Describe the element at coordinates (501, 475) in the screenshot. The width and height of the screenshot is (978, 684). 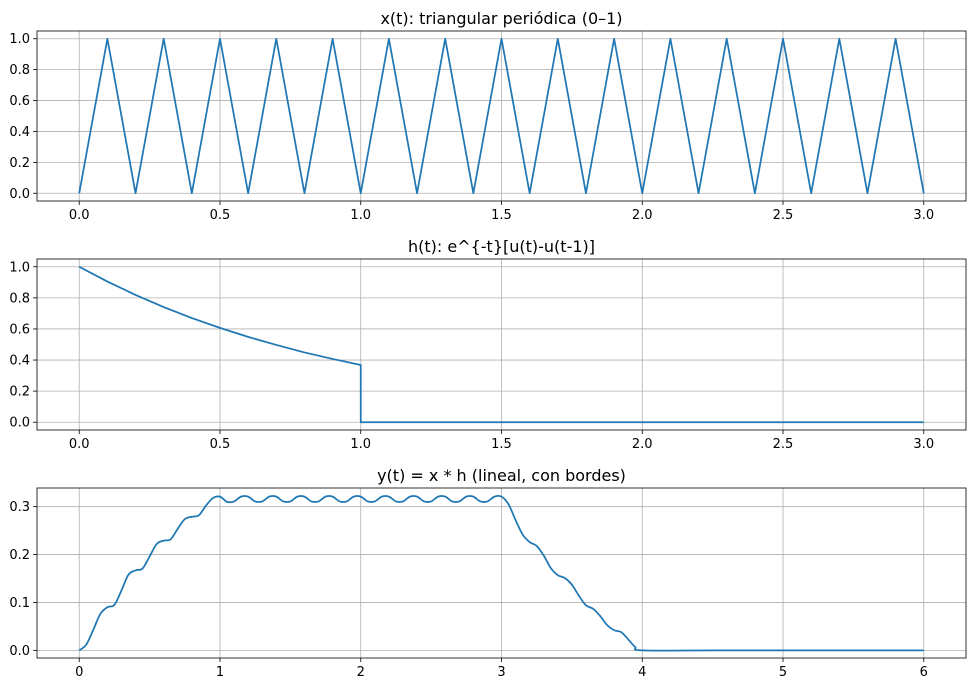
I see `chart-title-3: y(t) = x * h (lineal, con bordes)` at that location.